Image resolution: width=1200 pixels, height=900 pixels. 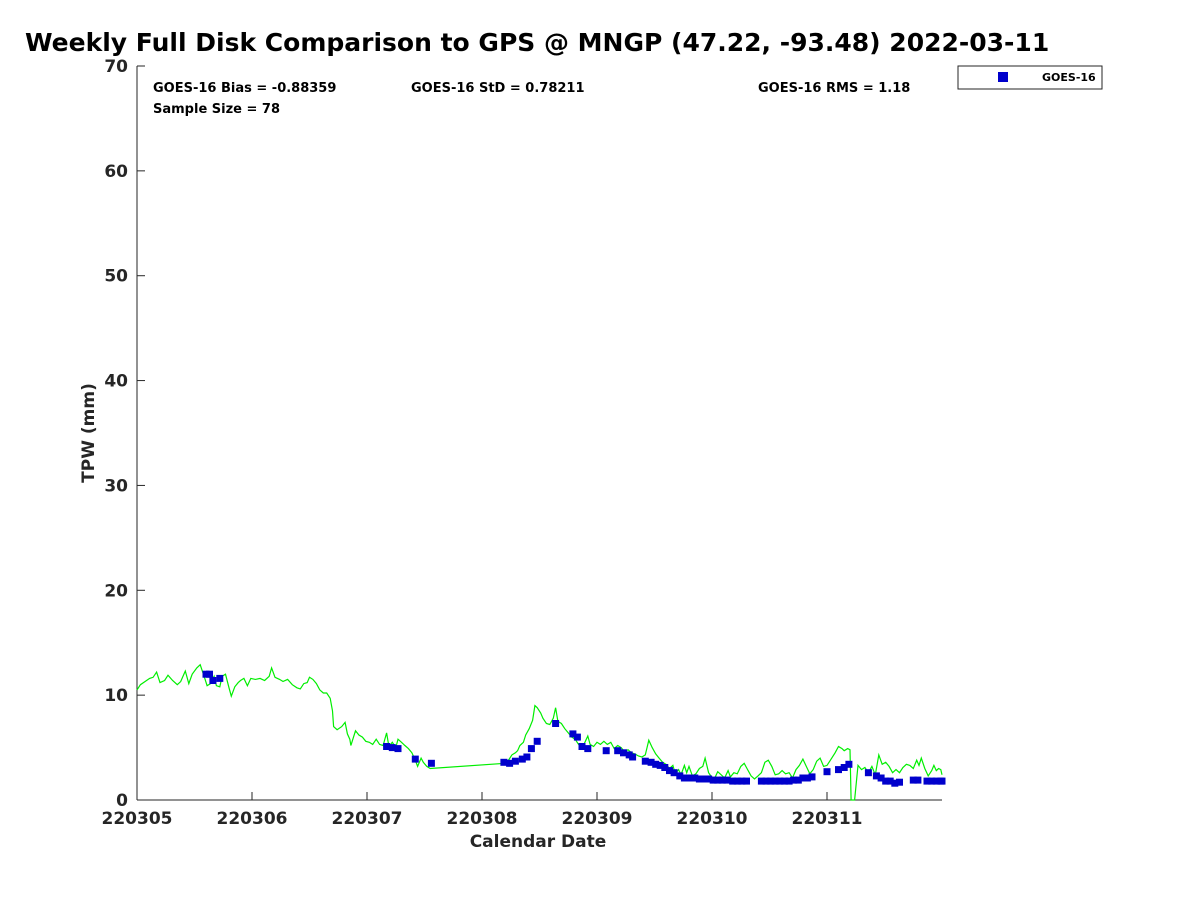 I want to click on y-tick-label: 40, so click(x=116, y=382).